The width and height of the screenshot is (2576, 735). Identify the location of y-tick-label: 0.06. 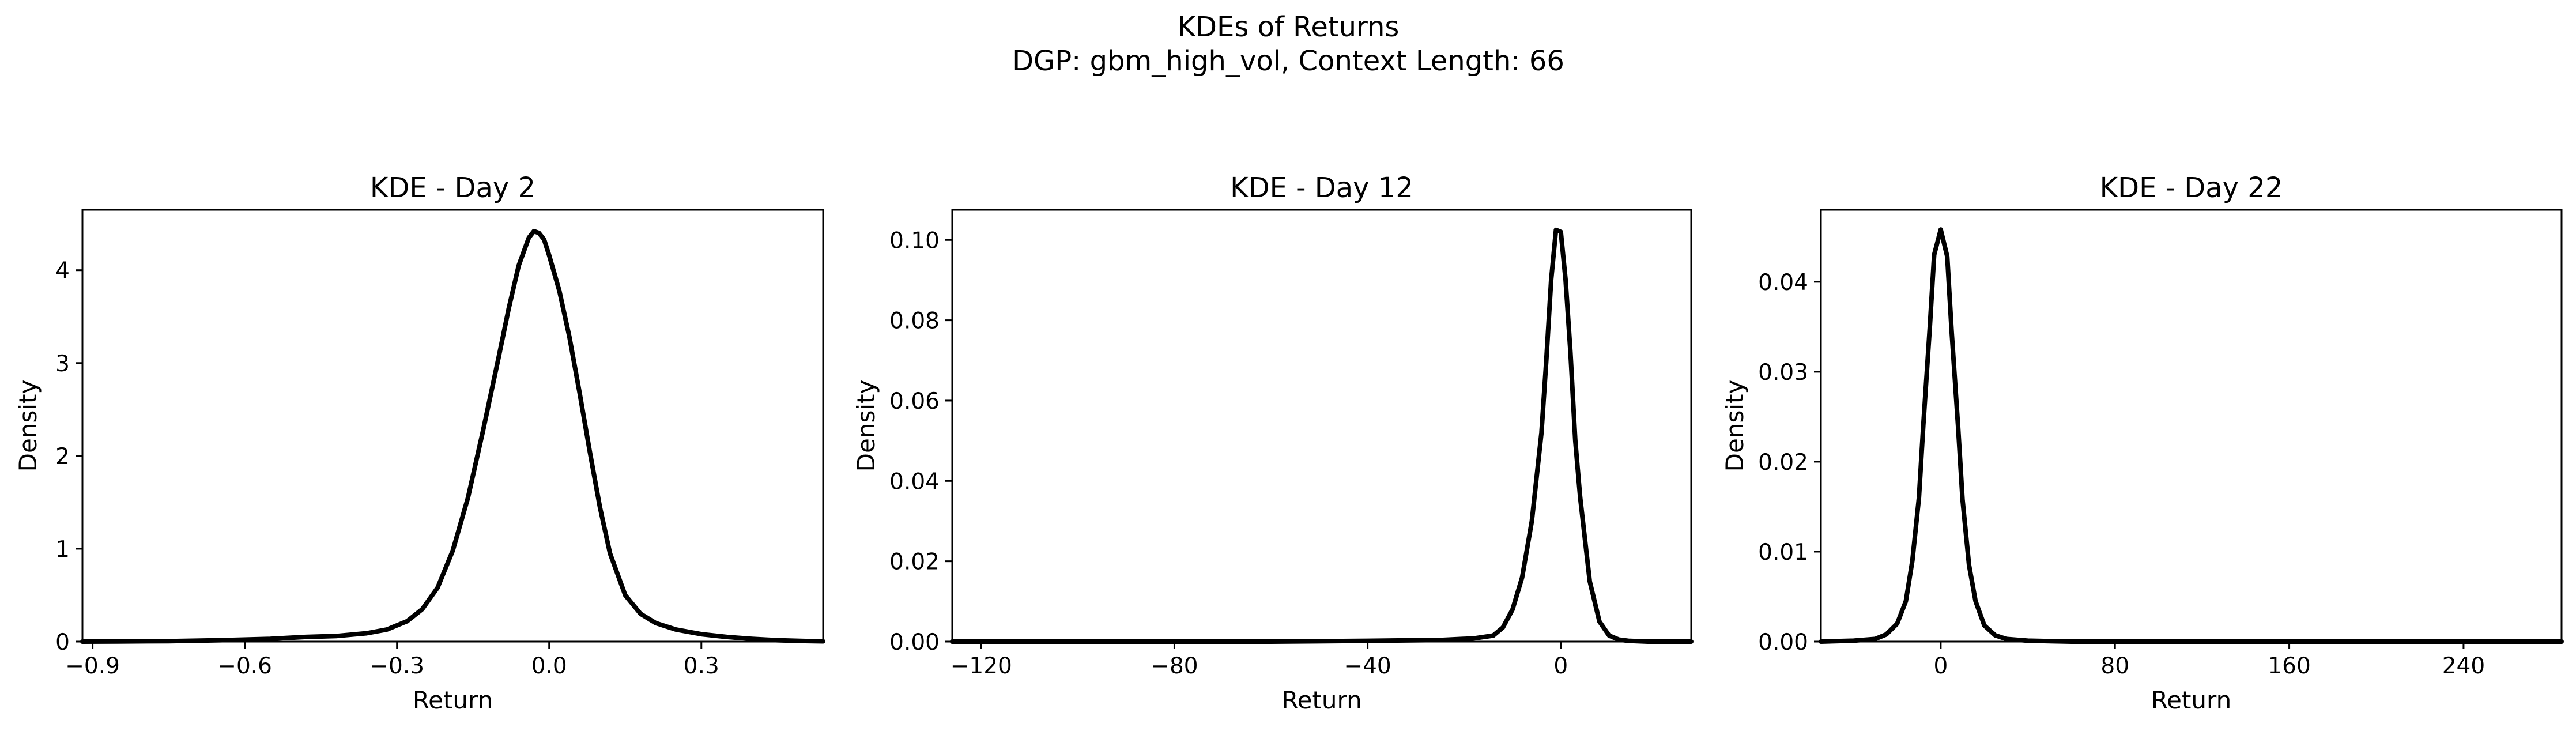
(914, 401).